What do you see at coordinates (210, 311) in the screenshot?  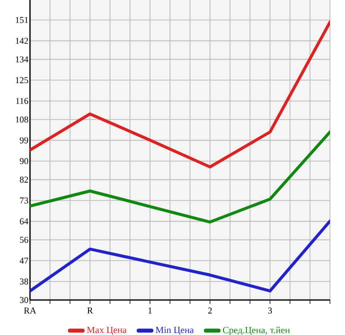 I see `x-tick-label: 2` at bounding box center [210, 311].